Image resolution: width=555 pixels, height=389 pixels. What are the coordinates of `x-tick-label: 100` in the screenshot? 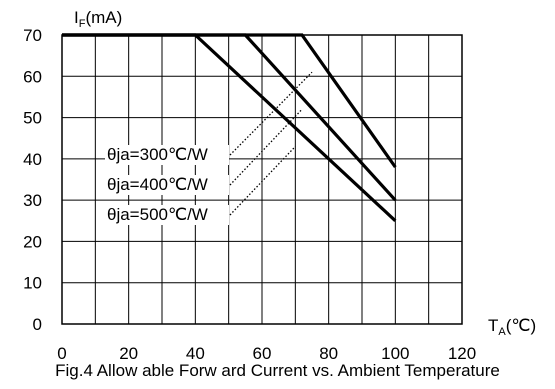 It's located at (395, 353).